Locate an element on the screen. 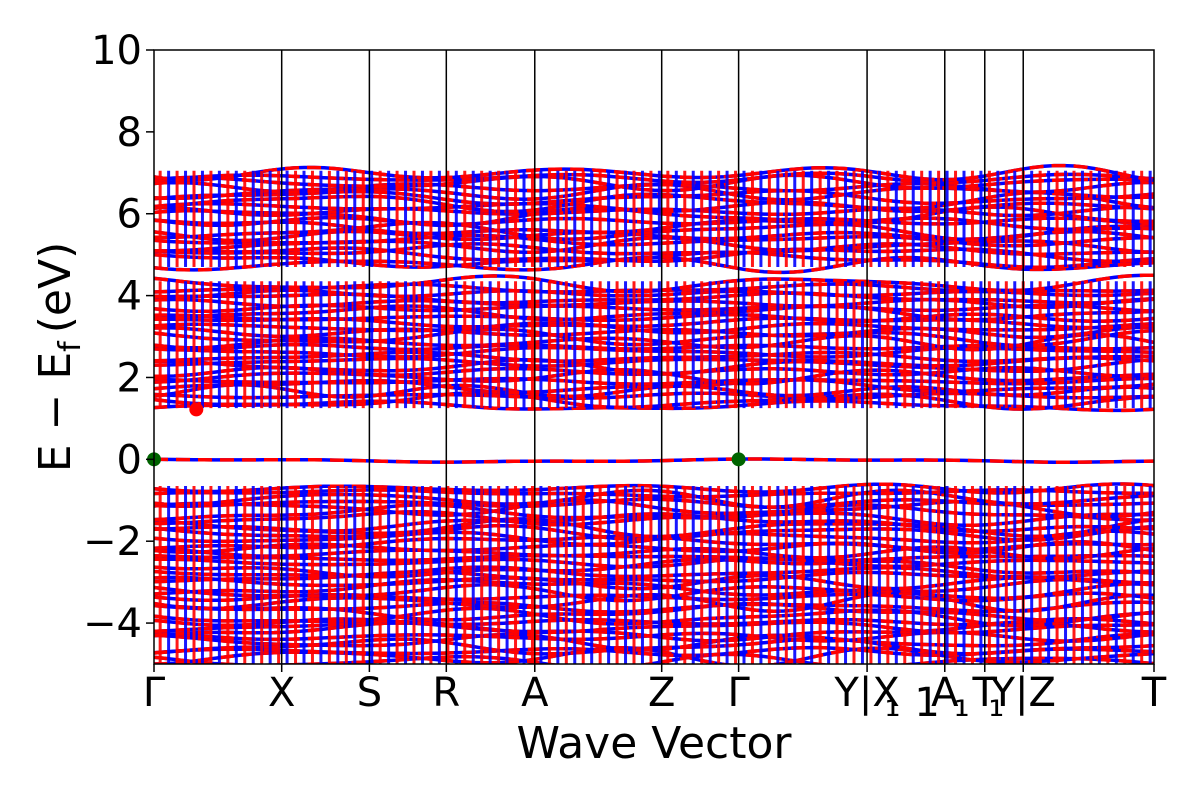  y-tick-label: −4 is located at coordinates (112, 624).